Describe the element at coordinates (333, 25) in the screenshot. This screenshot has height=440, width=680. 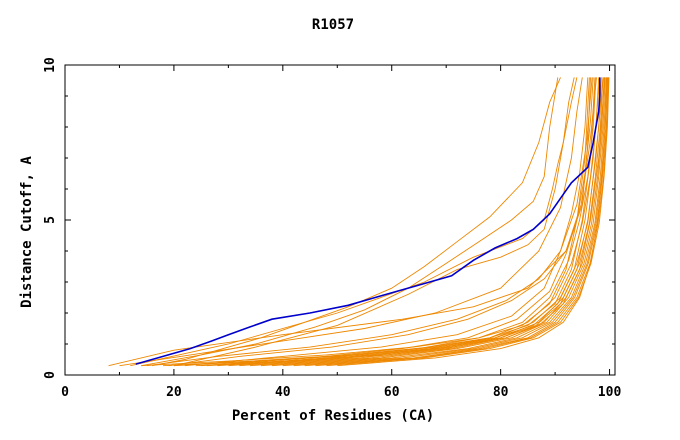
I see `chart-title: R1057` at that location.